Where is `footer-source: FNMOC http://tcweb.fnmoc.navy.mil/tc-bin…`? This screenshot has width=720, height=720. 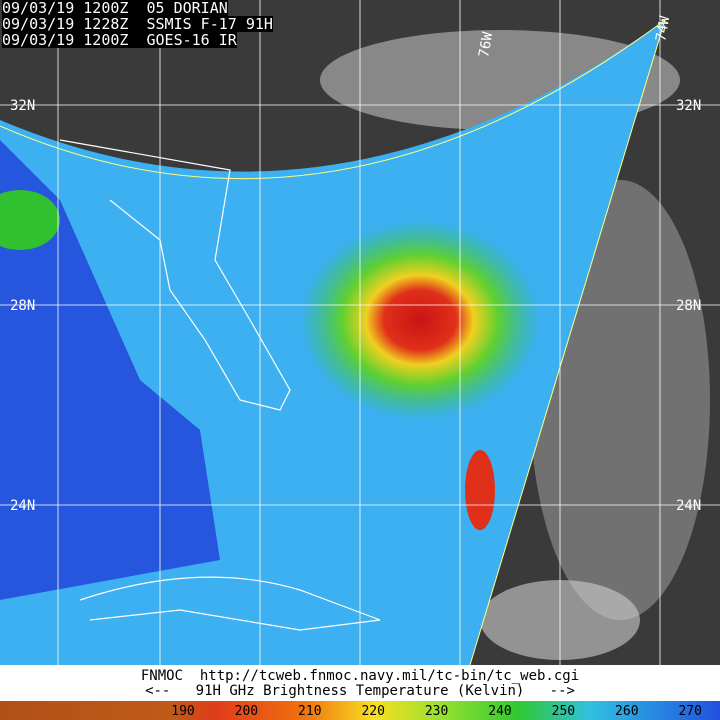 footer-source: FNMOC http://tcweb.fnmoc.navy.mil/tc-bin… is located at coordinates (360, 676).